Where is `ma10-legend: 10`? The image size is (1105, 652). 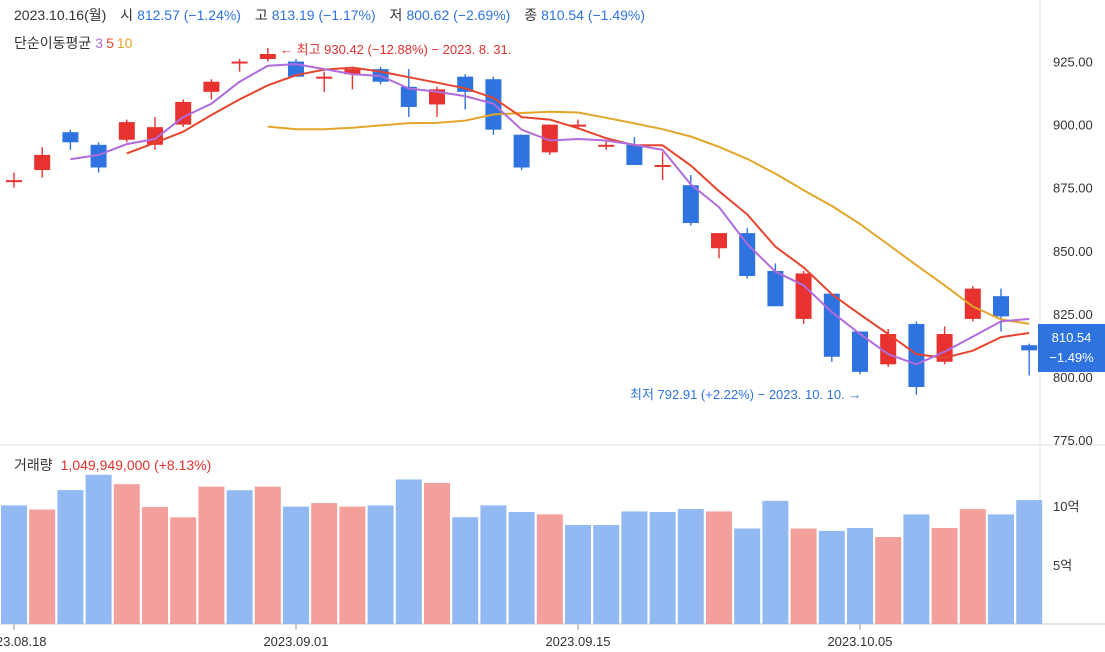
ma10-legend: 10 is located at coordinates (124, 43).